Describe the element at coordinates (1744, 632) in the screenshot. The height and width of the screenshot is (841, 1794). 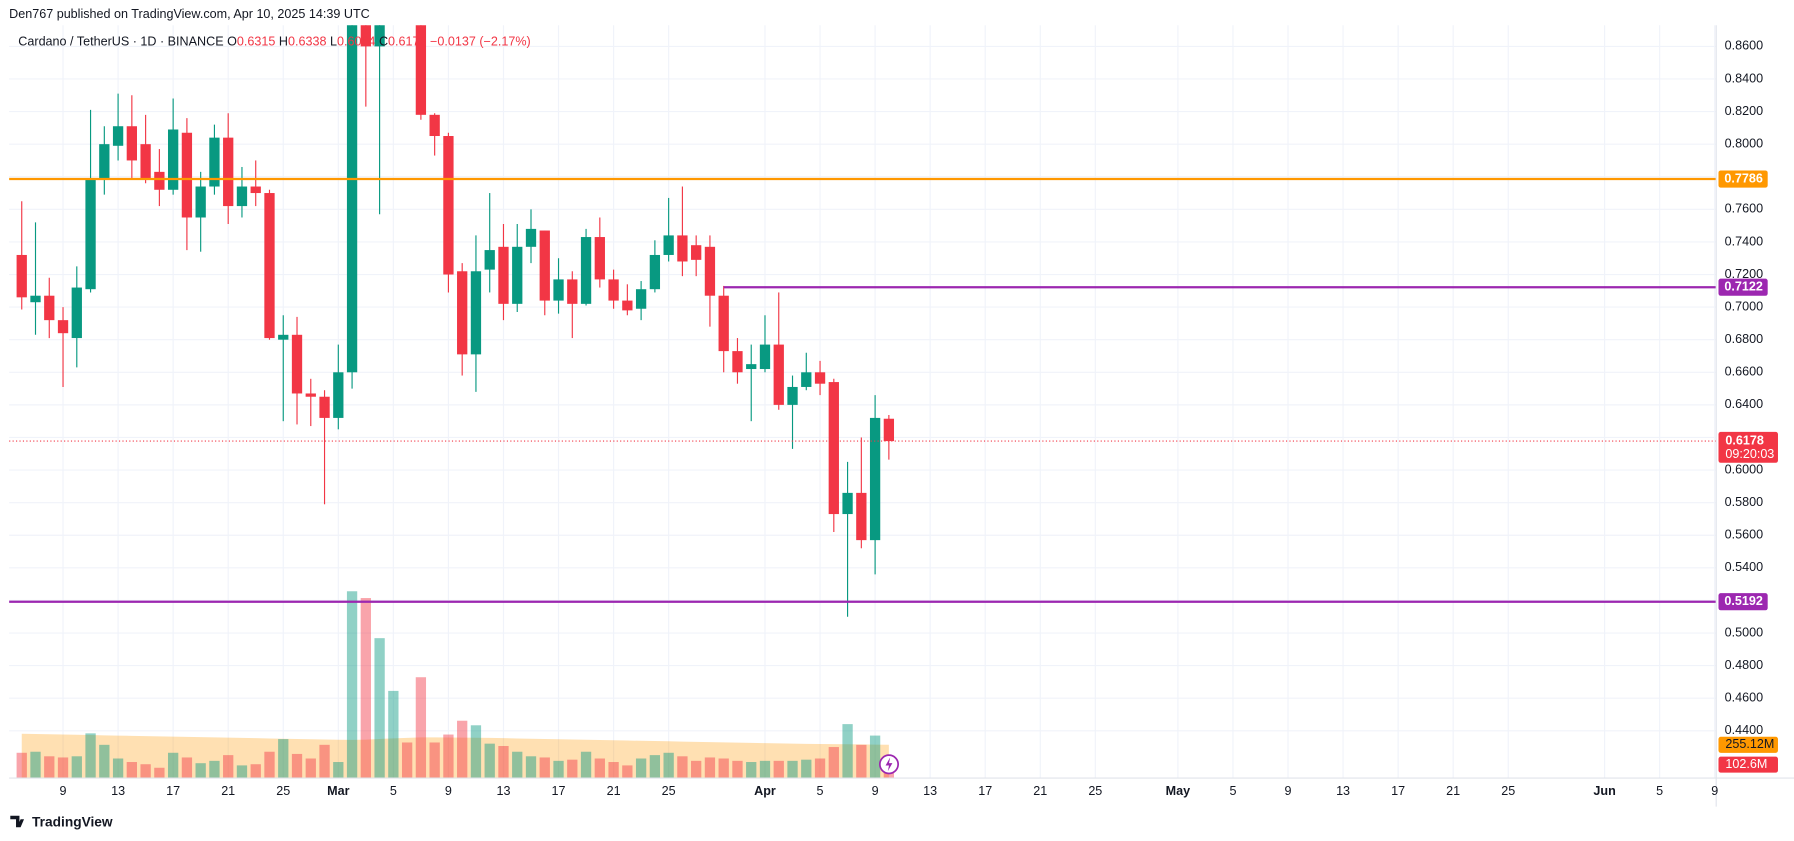
I see `y-tick-label: 0.5000` at that location.